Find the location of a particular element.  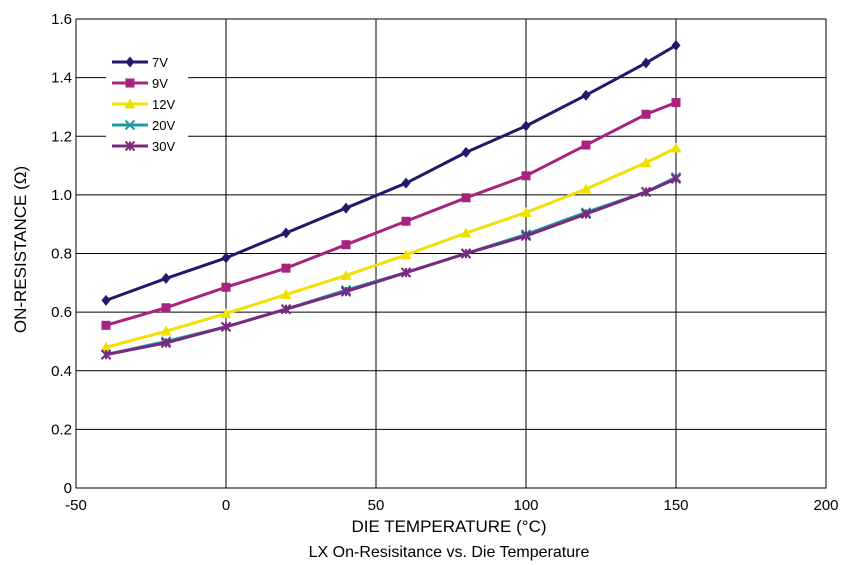

y-tick-label: 0.6 is located at coordinates (61, 312).